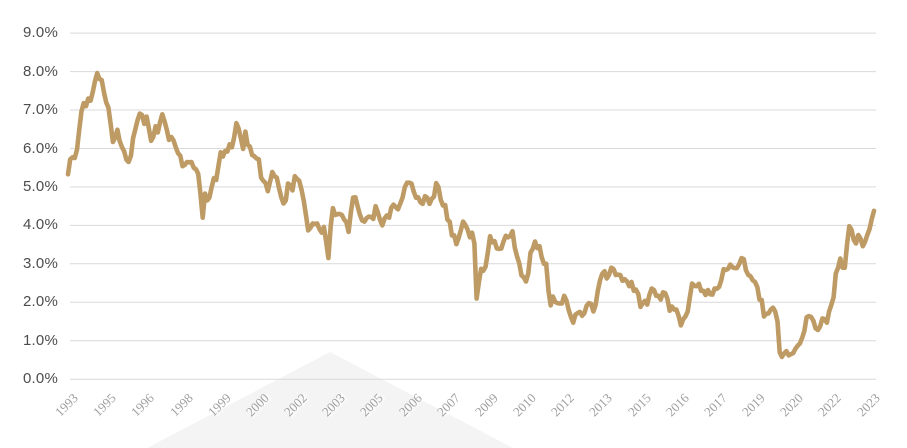 This screenshot has height=448, width=907. What do you see at coordinates (40, 379) in the screenshot?
I see `y-axis-label: 0.0%` at bounding box center [40, 379].